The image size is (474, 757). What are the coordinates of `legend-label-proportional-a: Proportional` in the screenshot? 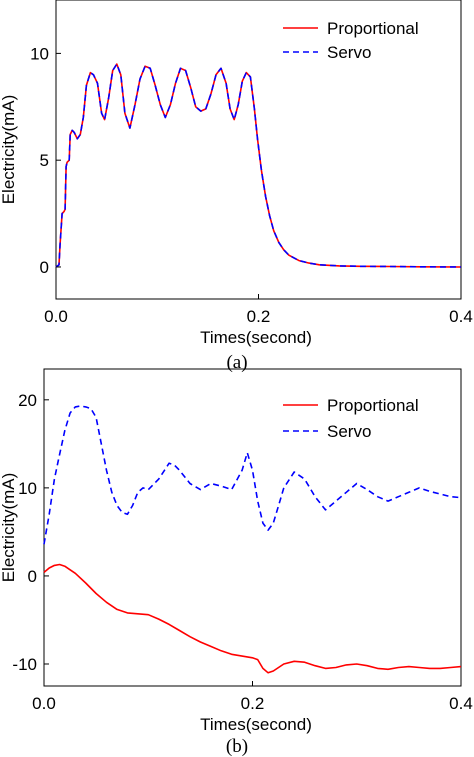 It's located at (373, 28).